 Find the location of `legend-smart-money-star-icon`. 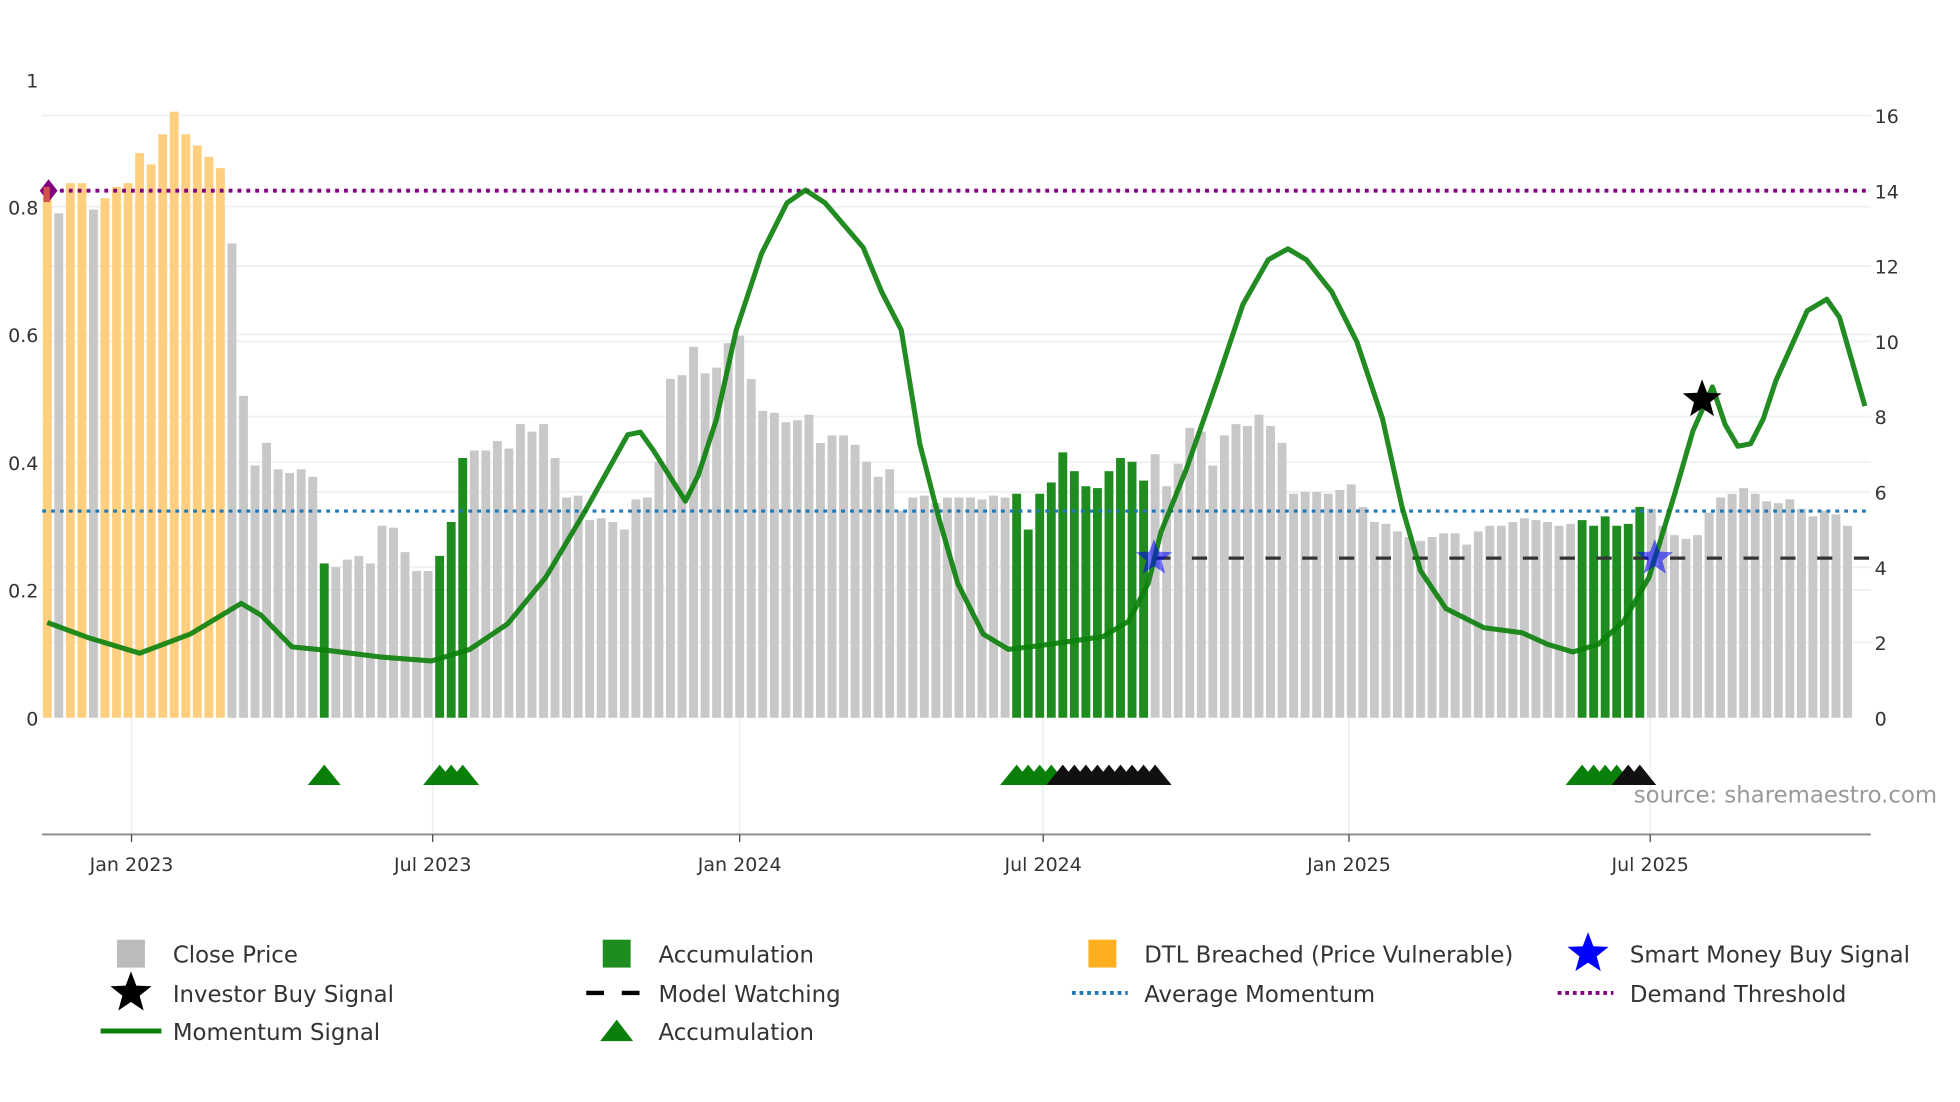

legend-smart-money-star-icon is located at coordinates (1588, 952).